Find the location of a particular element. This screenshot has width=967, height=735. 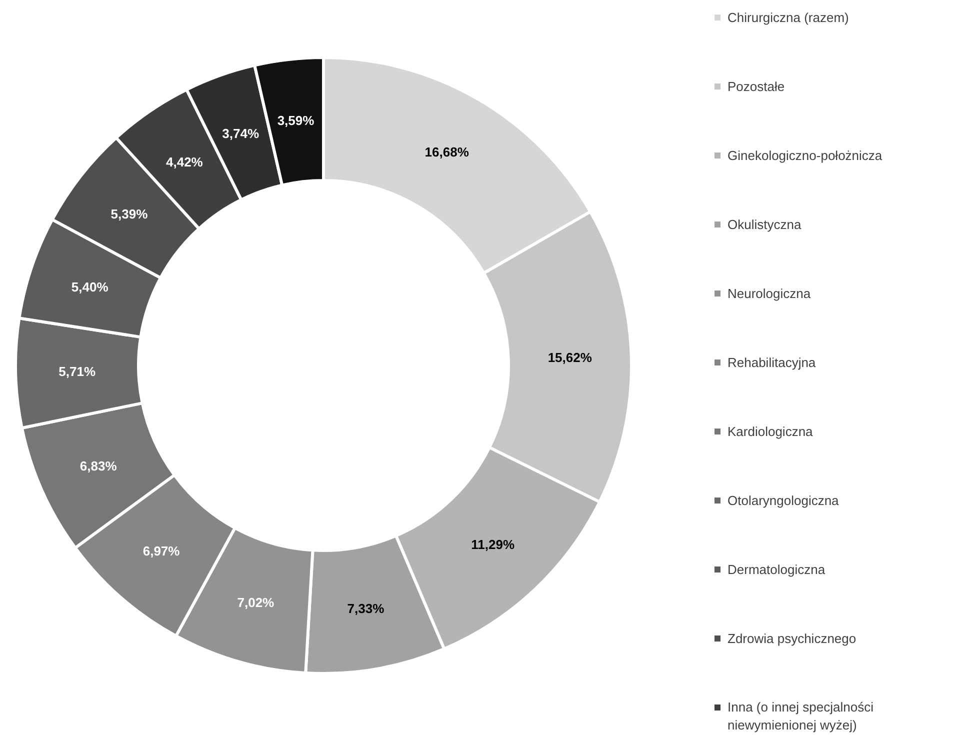

legend-label: Neurologiczna is located at coordinates (770, 293).